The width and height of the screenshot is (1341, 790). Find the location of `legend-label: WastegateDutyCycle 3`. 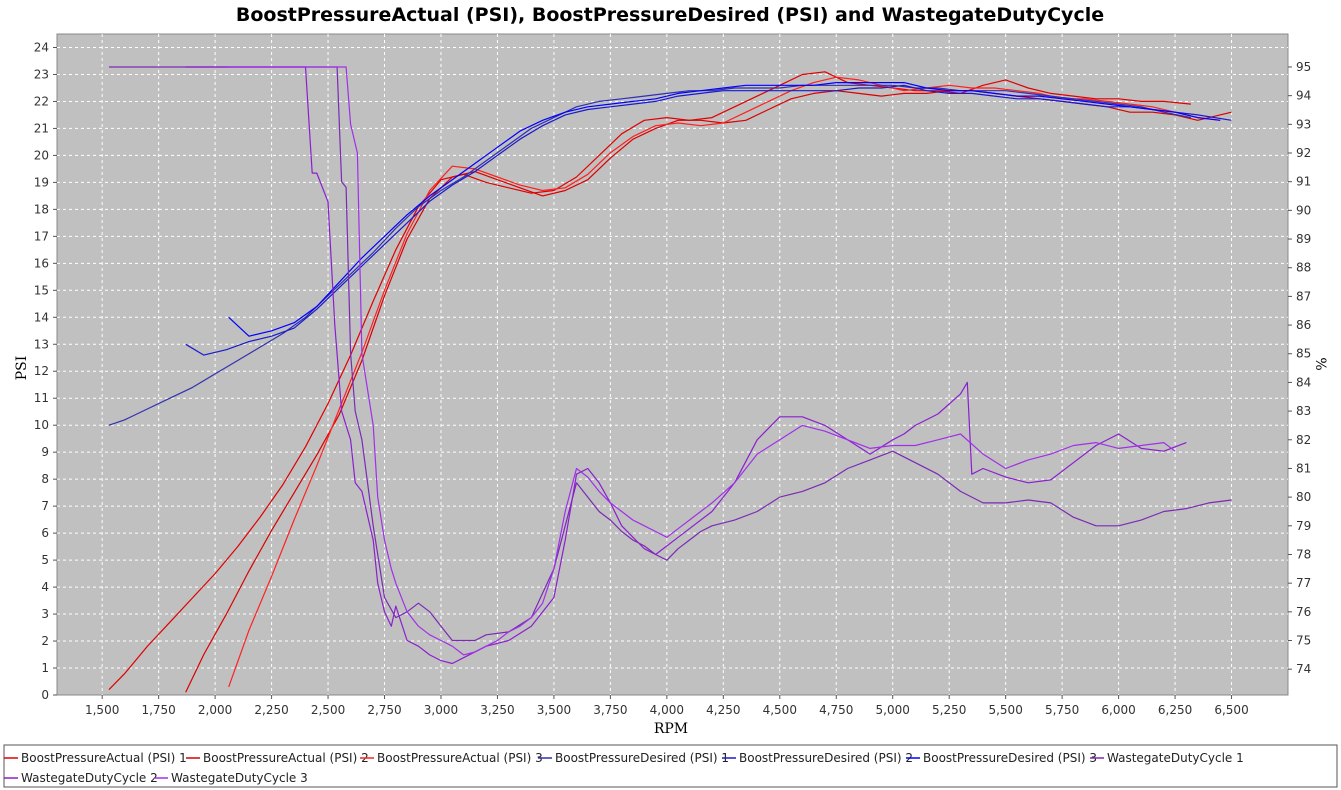

legend-label: WastegateDutyCycle 3 is located at coordinates (239, 778).